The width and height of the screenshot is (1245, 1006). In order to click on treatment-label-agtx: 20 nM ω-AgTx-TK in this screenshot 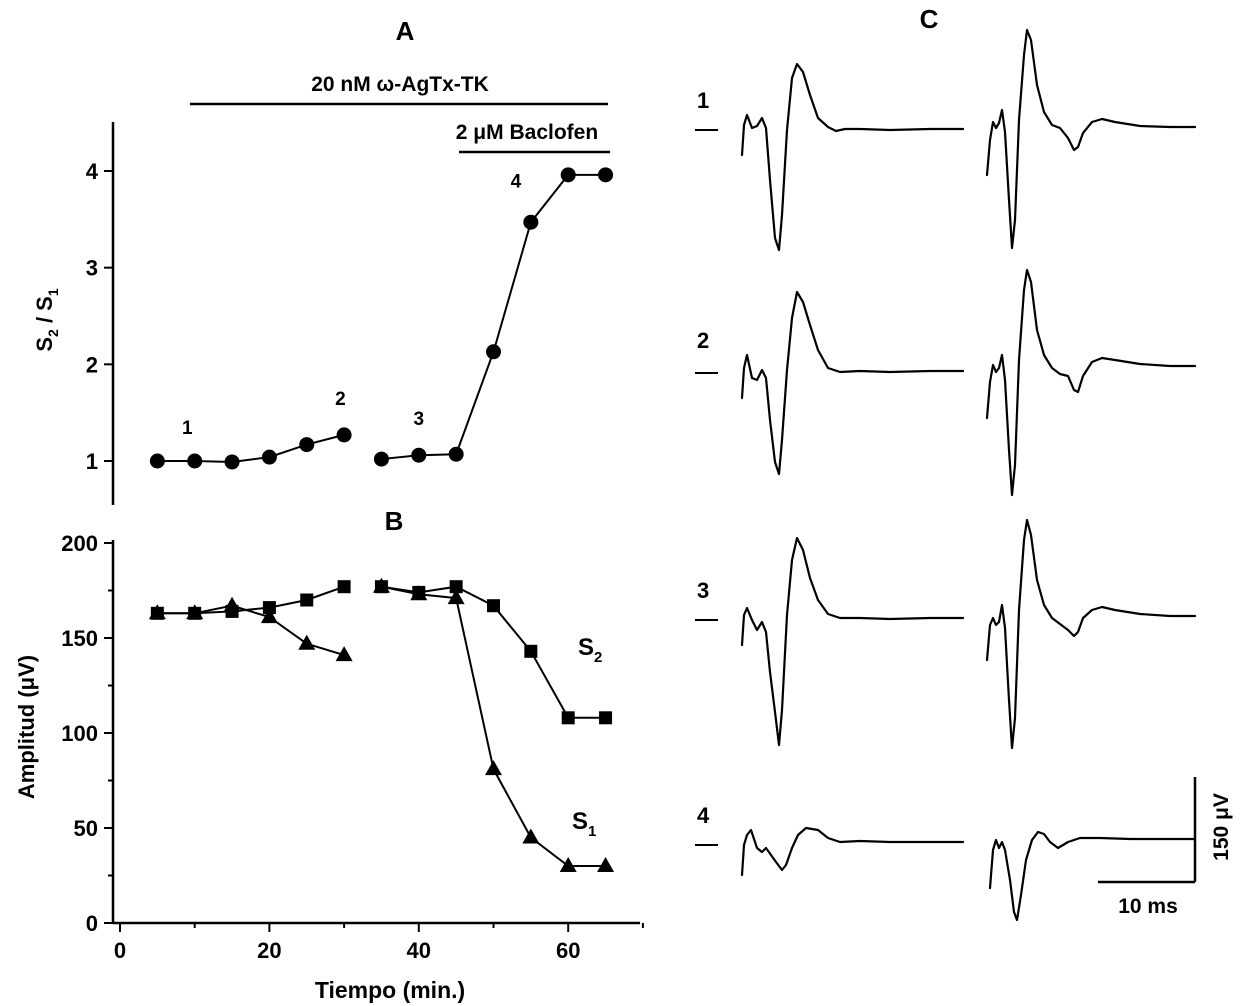, I will do `click(400, 84)`.